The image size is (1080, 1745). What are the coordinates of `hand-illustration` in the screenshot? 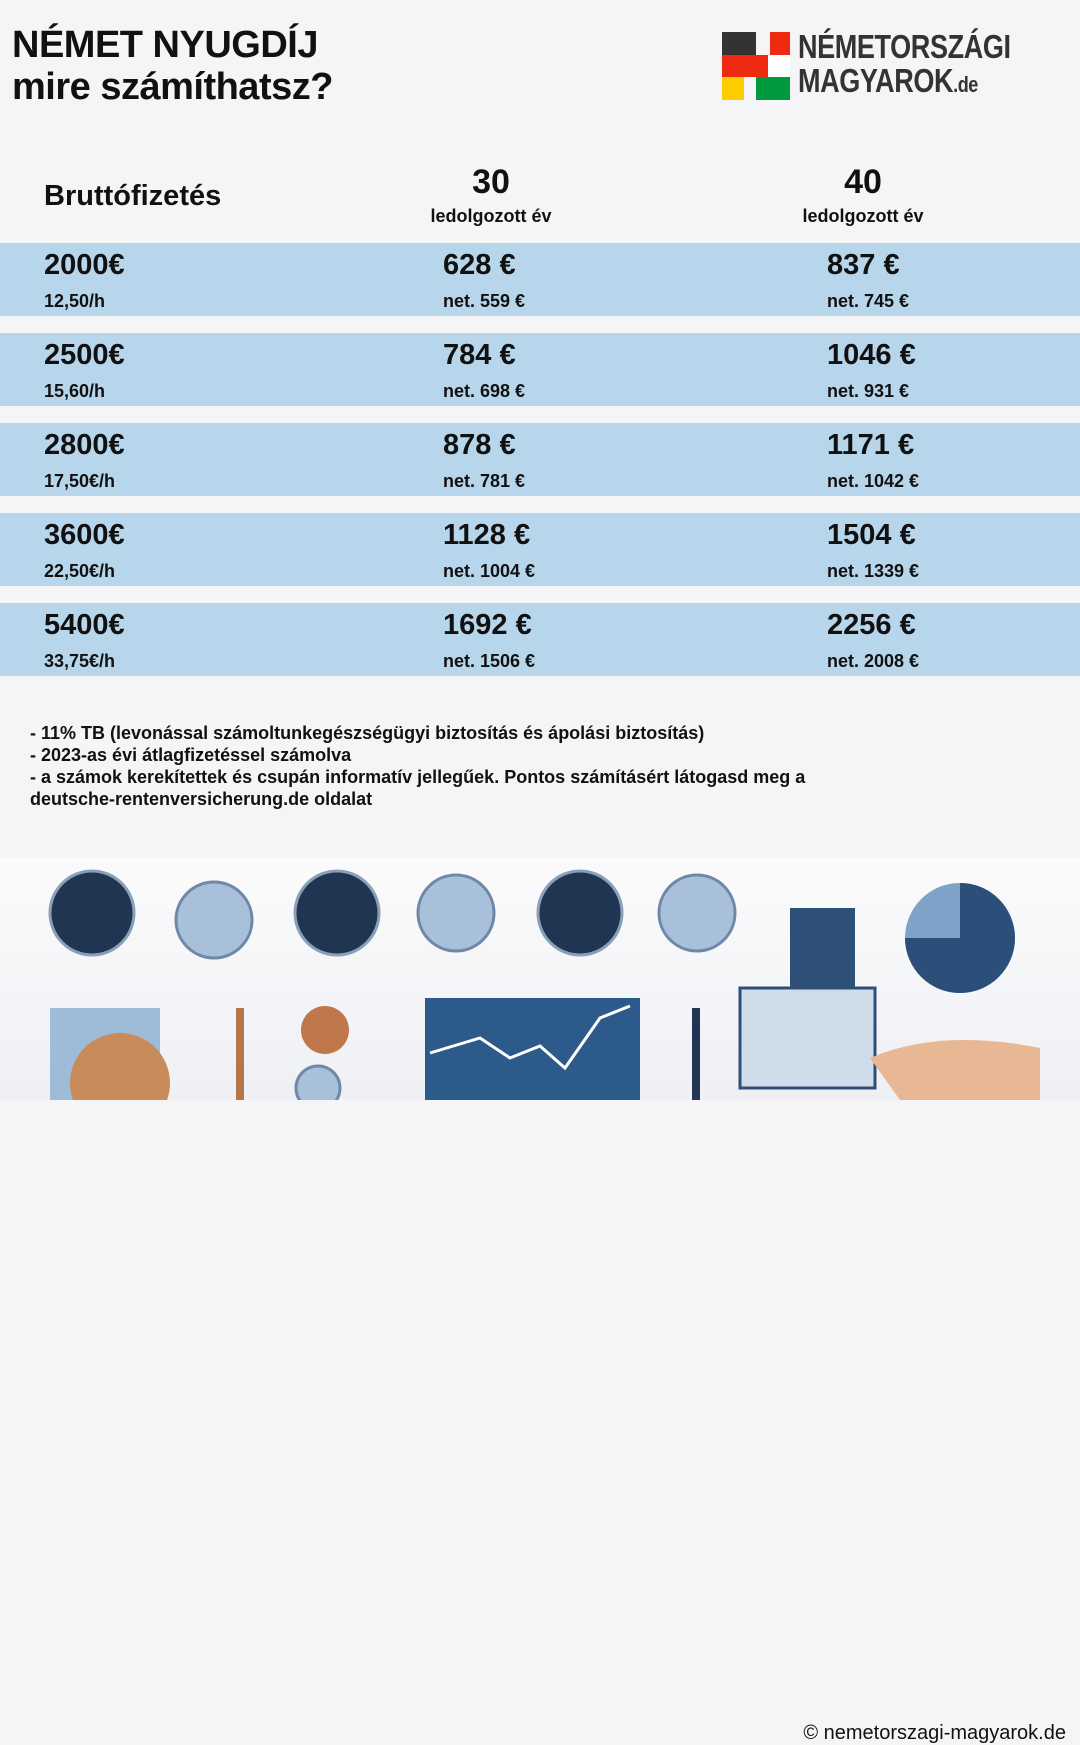 It's located at (955, 1070).